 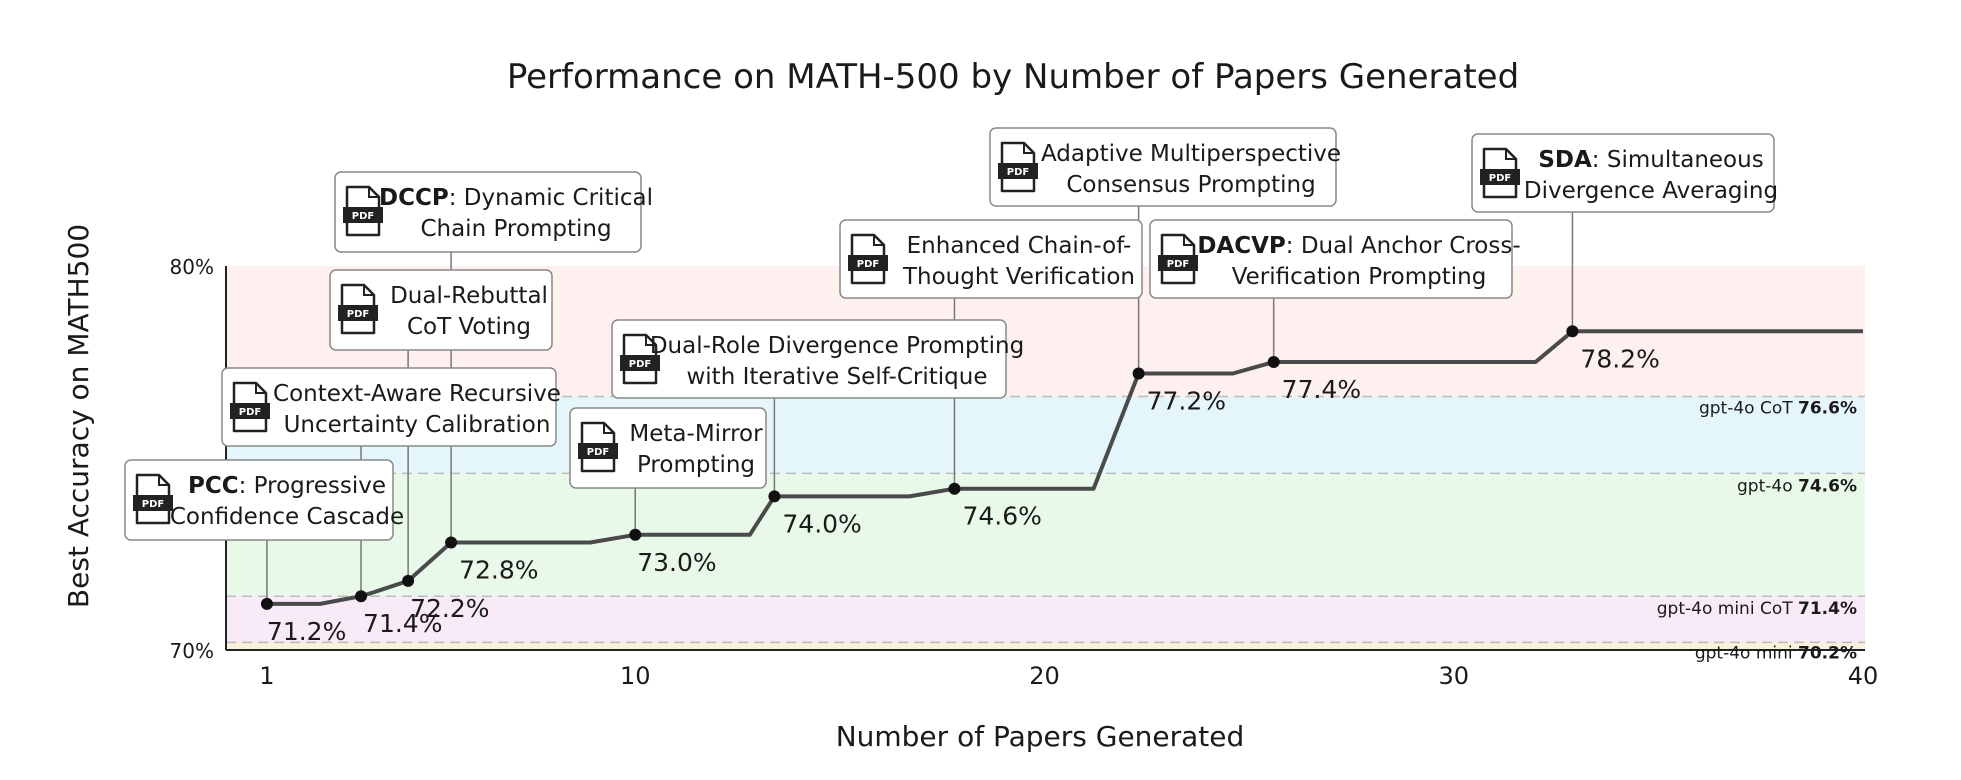 What do you see at coordinates (1018, 277) in the screenshot?
I see `annotation-line-2: Thought Verification` at bounding box center [1018, 277].